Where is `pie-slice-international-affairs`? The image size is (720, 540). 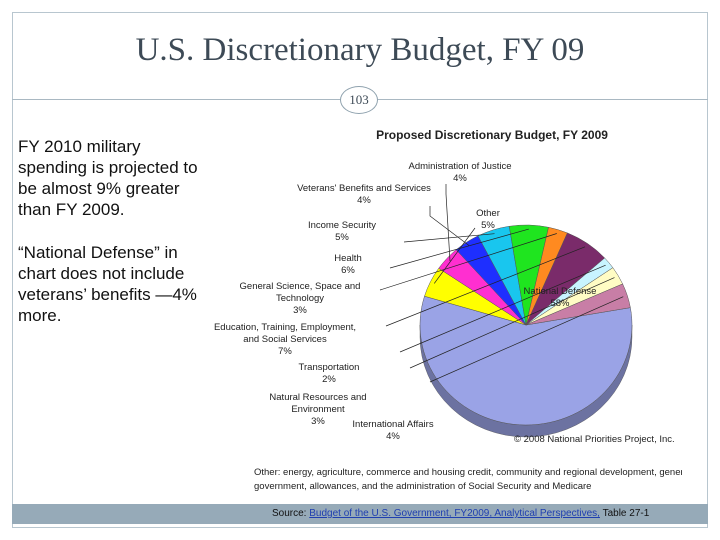
pie-slice-international-affairs is located at coordinates (578, 304).